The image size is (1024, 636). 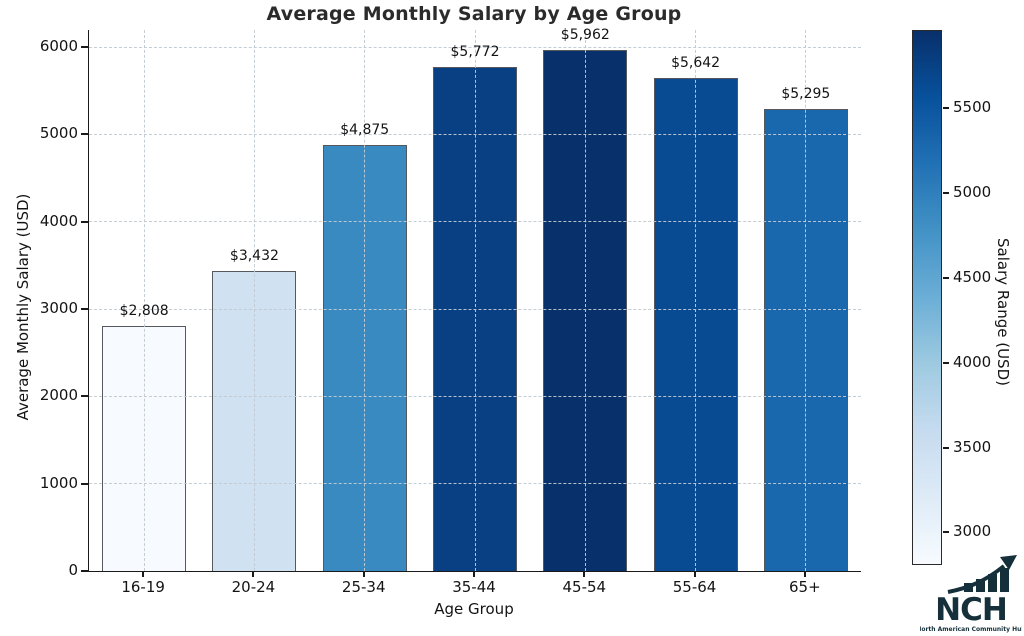 I want to click on logo-tagline: North American Community Hub, so click(x=971, y=629).